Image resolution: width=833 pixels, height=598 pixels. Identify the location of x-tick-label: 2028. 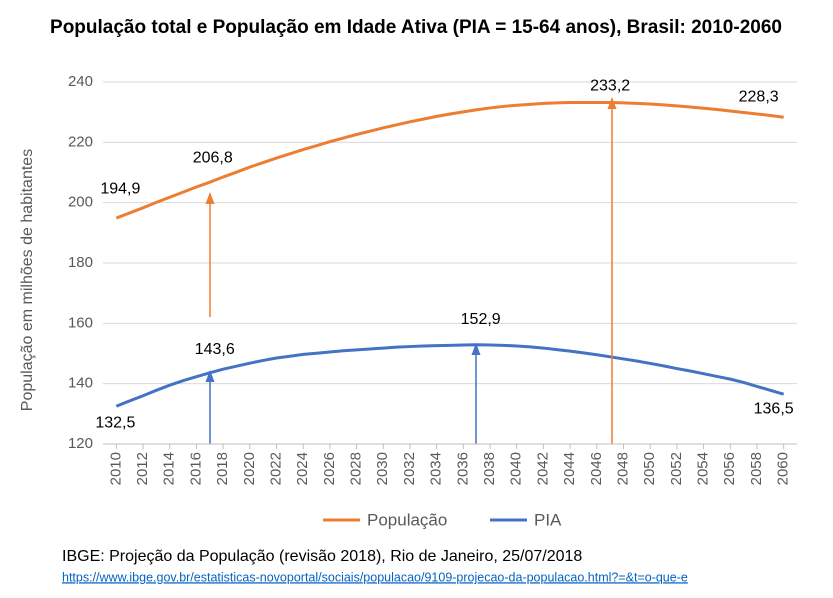
(356, 468).